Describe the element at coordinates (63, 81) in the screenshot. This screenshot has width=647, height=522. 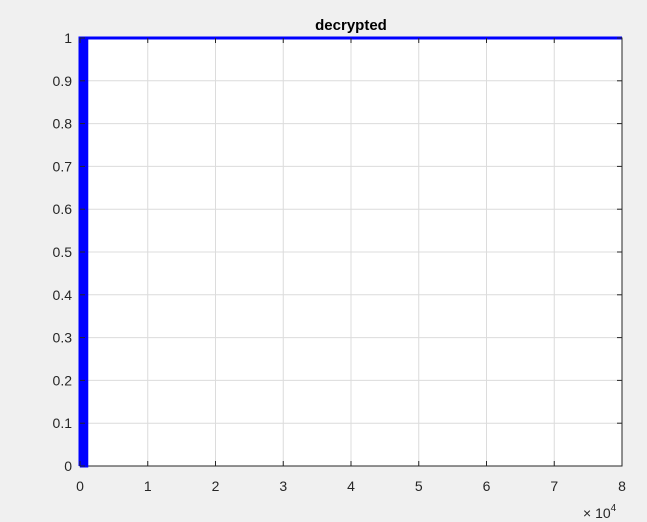
I see `y-tick-label: 0.9` at that location.